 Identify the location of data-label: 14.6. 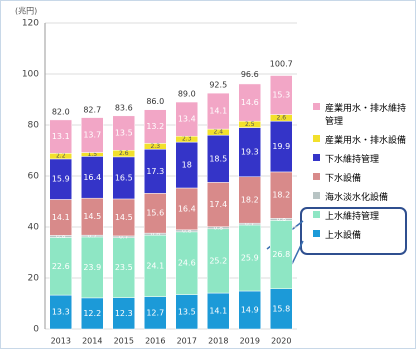
(250, 102).